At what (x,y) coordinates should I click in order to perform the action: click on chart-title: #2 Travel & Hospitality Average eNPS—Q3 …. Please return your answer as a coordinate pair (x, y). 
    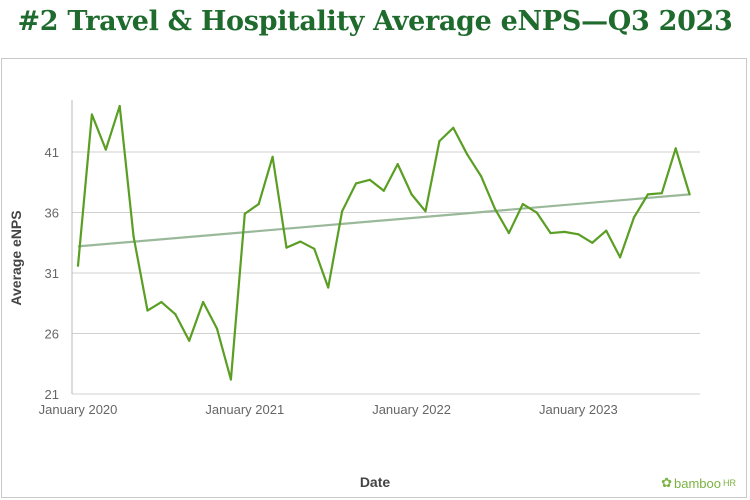
    Looking at the image, I should click on (375, 21).